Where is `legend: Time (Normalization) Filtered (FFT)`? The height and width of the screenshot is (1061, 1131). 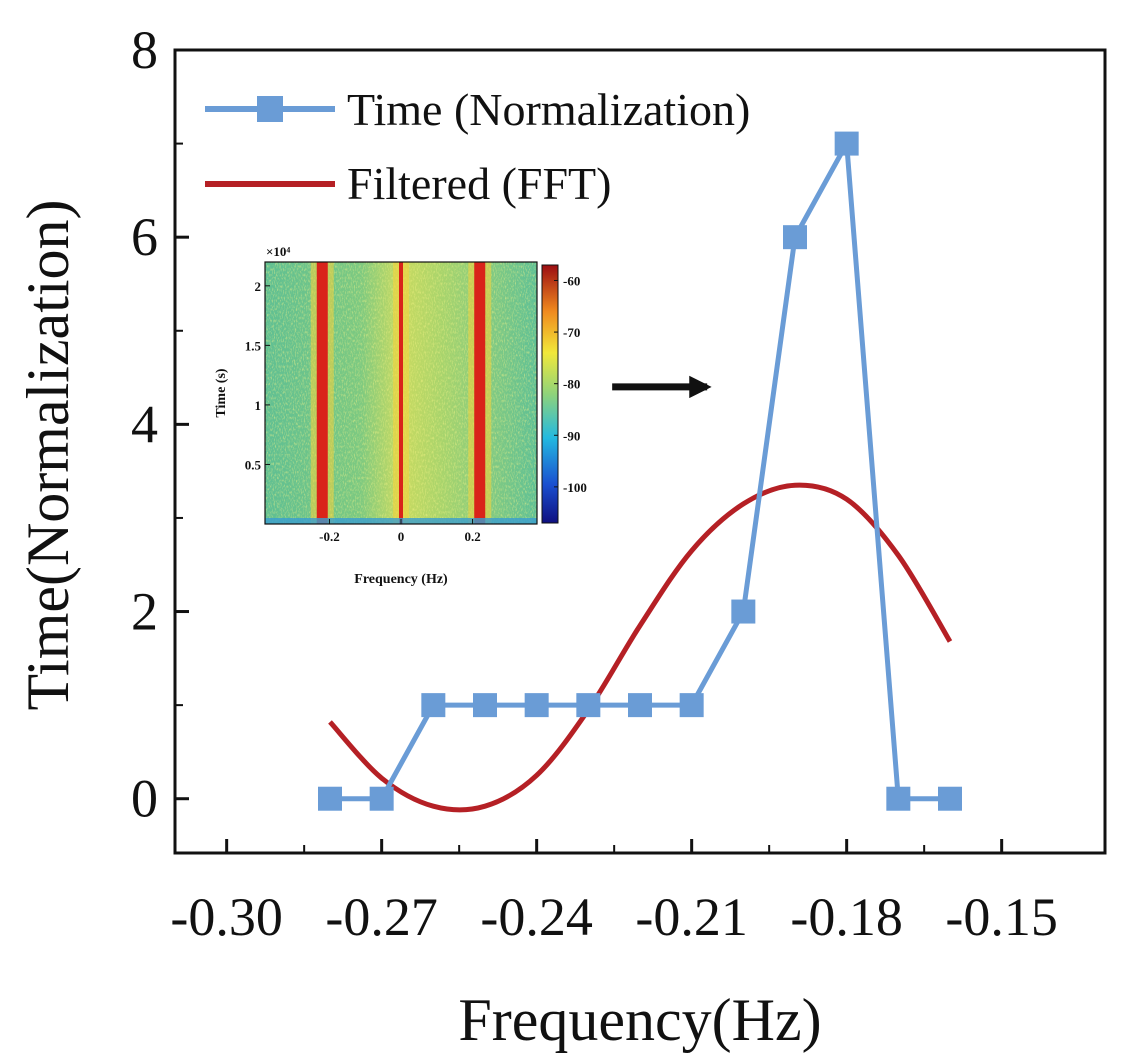 legend: Time (Normalization) Filtered (FFT) is located at coordinates (477, 146).